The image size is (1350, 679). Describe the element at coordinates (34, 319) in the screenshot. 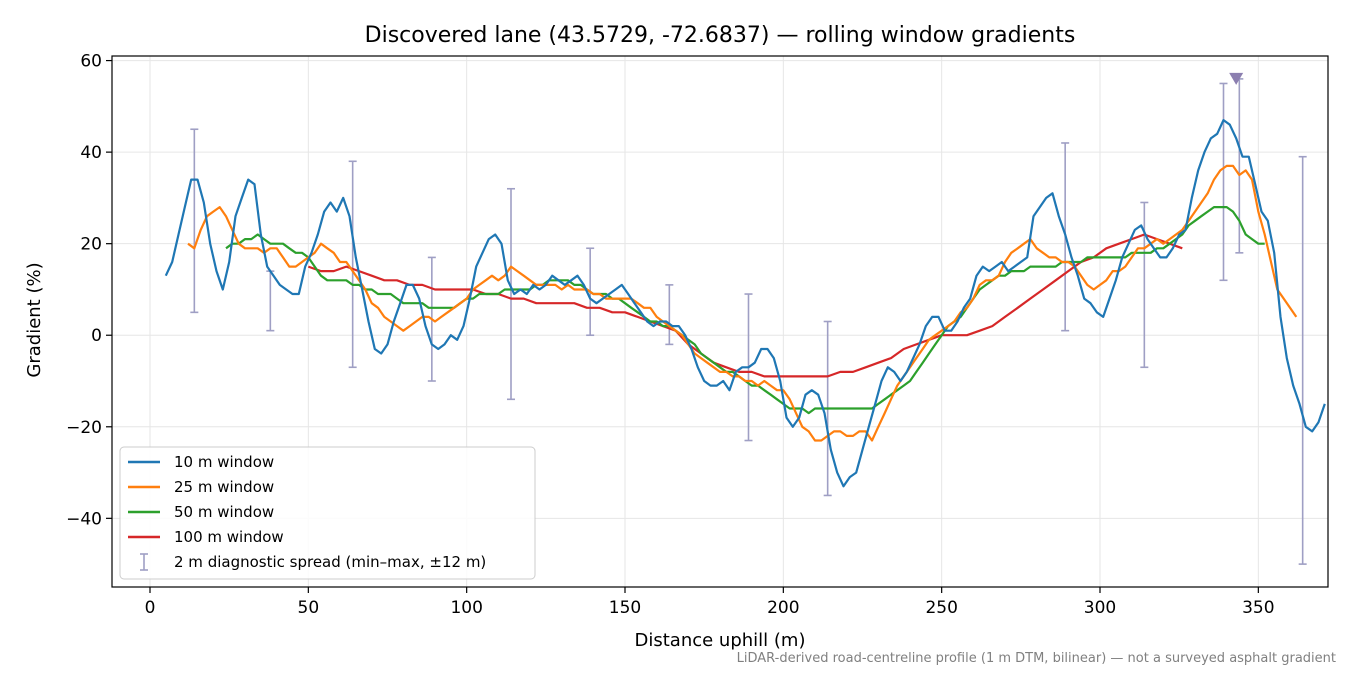

I see `y-axis-label: Gradient (%)` at that location.